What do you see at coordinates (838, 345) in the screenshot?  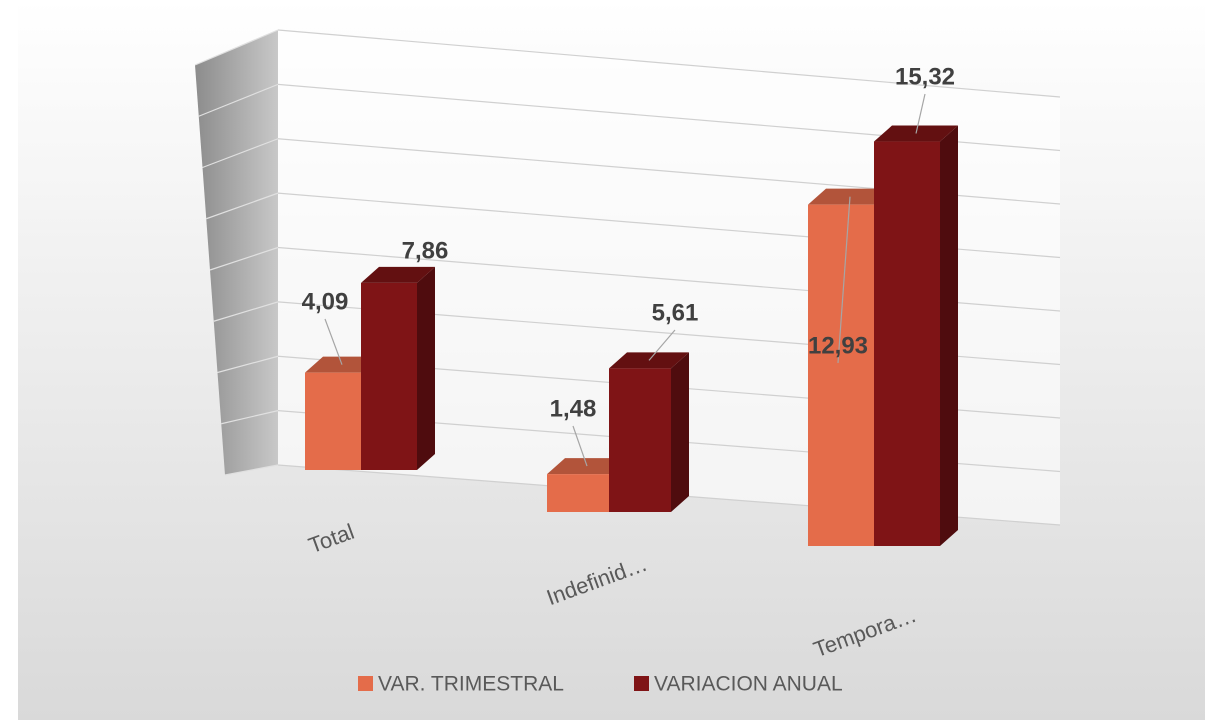 I see `data-label: 12,93` at bounding box center [838, 345].